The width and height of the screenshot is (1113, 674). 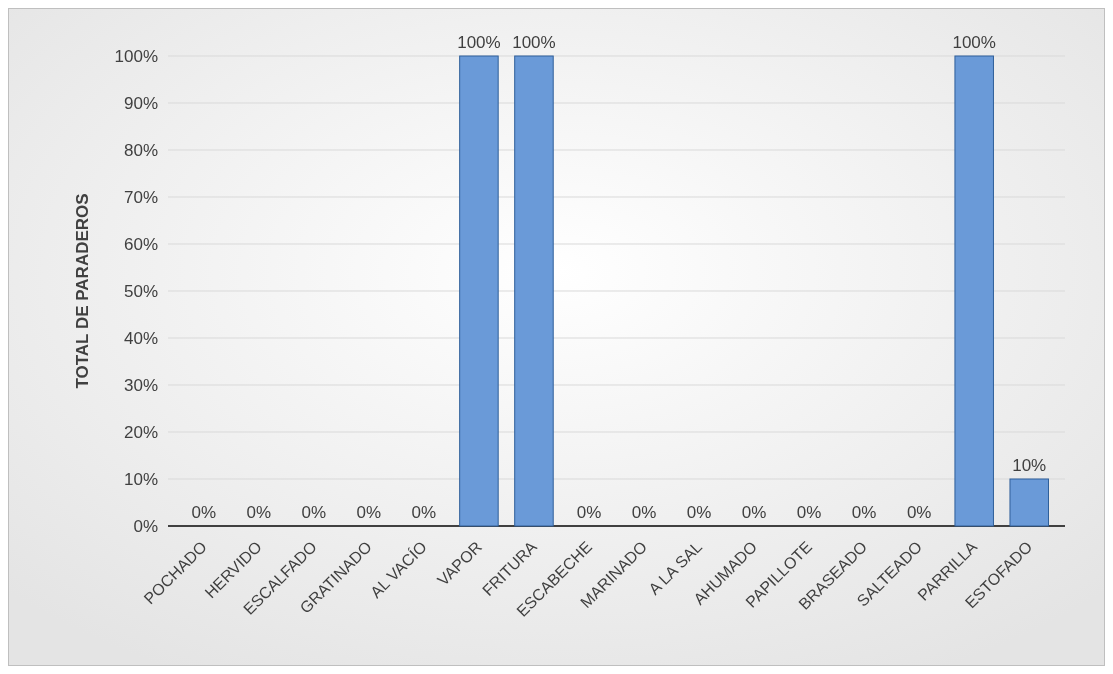 What do you see at coordinates (140, 385) in the screenshot?
I see `y-tick-label: 30%` at bounding box center [140, 385].